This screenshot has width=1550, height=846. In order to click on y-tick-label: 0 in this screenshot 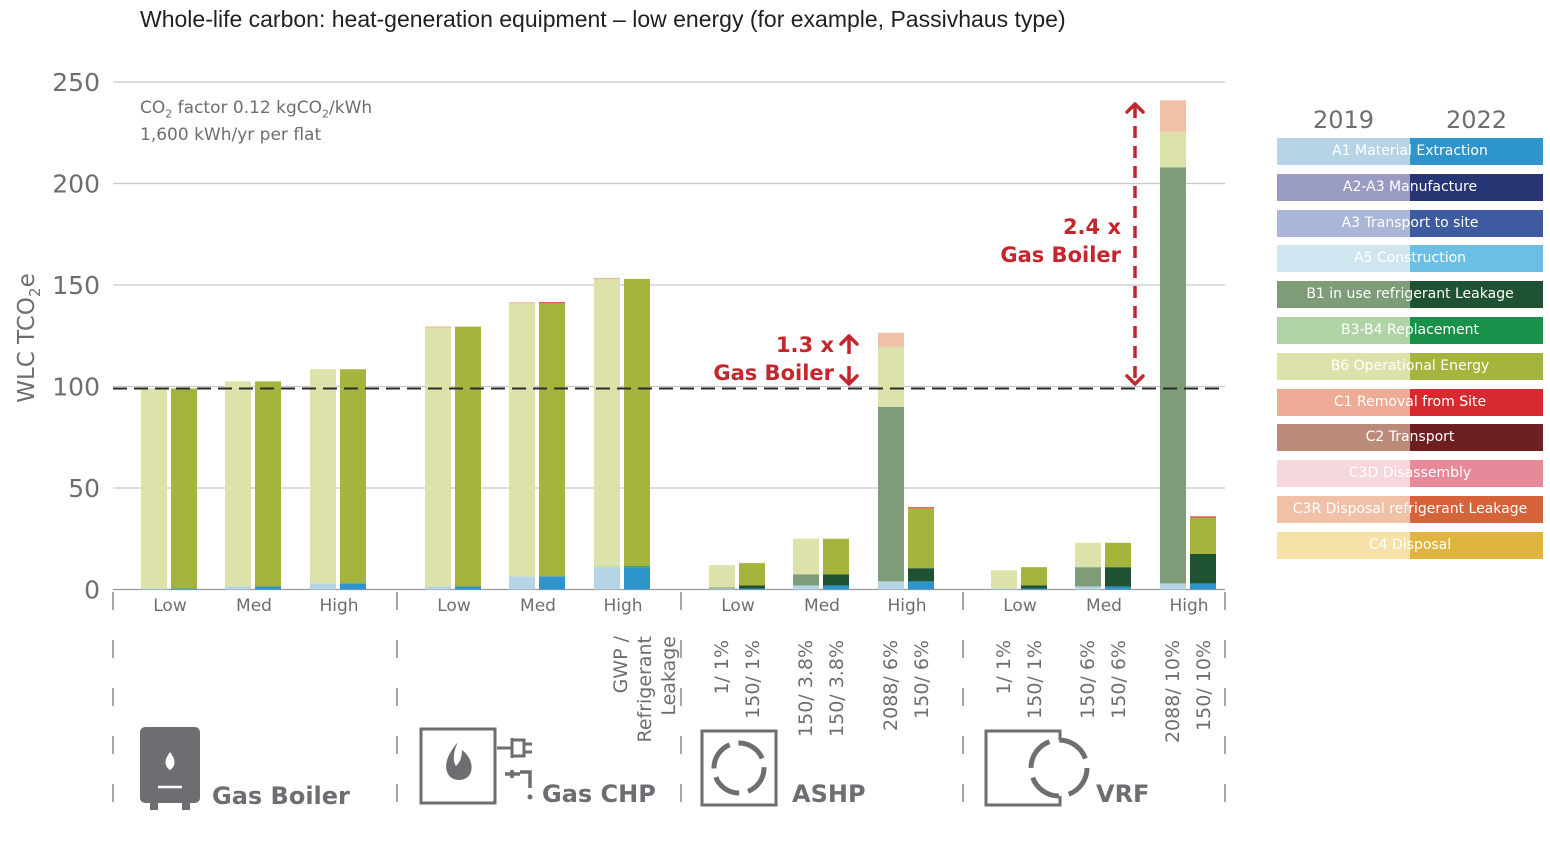, I will do `click(92, 590)`.